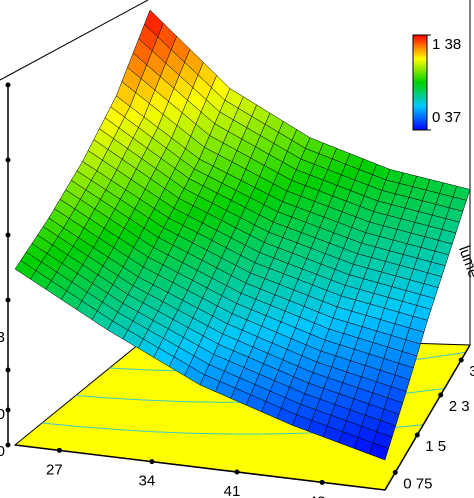  I want to click on x-tick-label: 48, so click(317, 495).